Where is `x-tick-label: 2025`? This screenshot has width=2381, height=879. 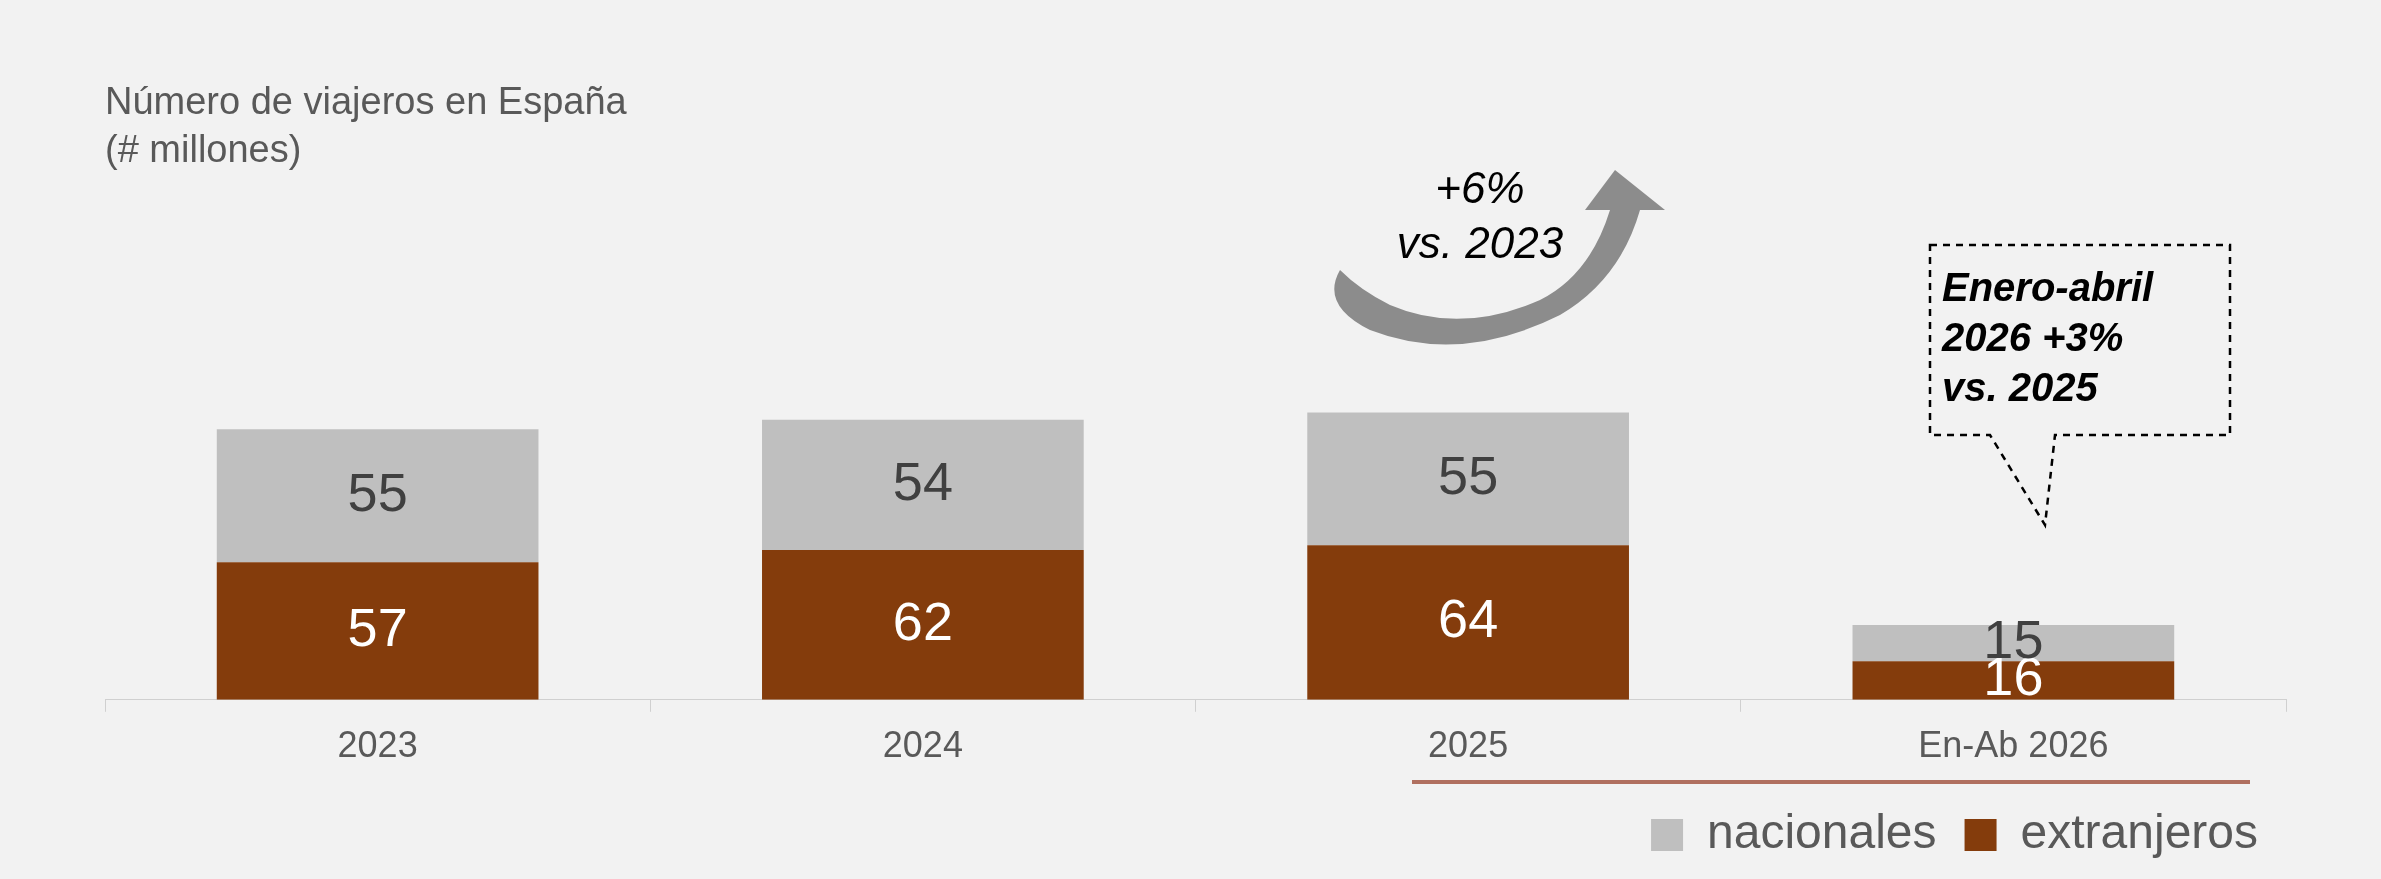
x-tick-label: 2025 is located at coordinates (1468, 745).